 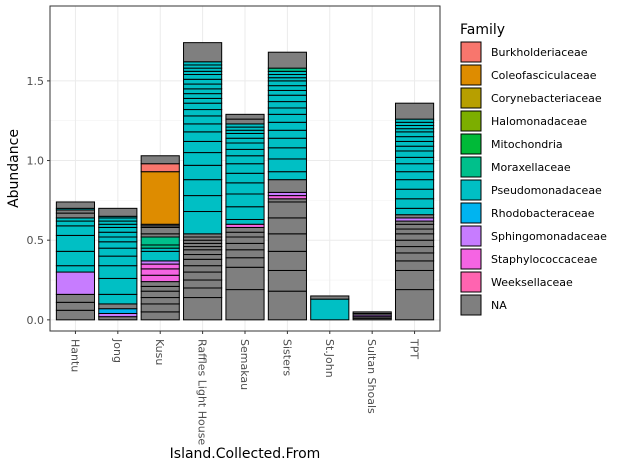 I want to click on bar-tpt, so click(x=414, y=211).